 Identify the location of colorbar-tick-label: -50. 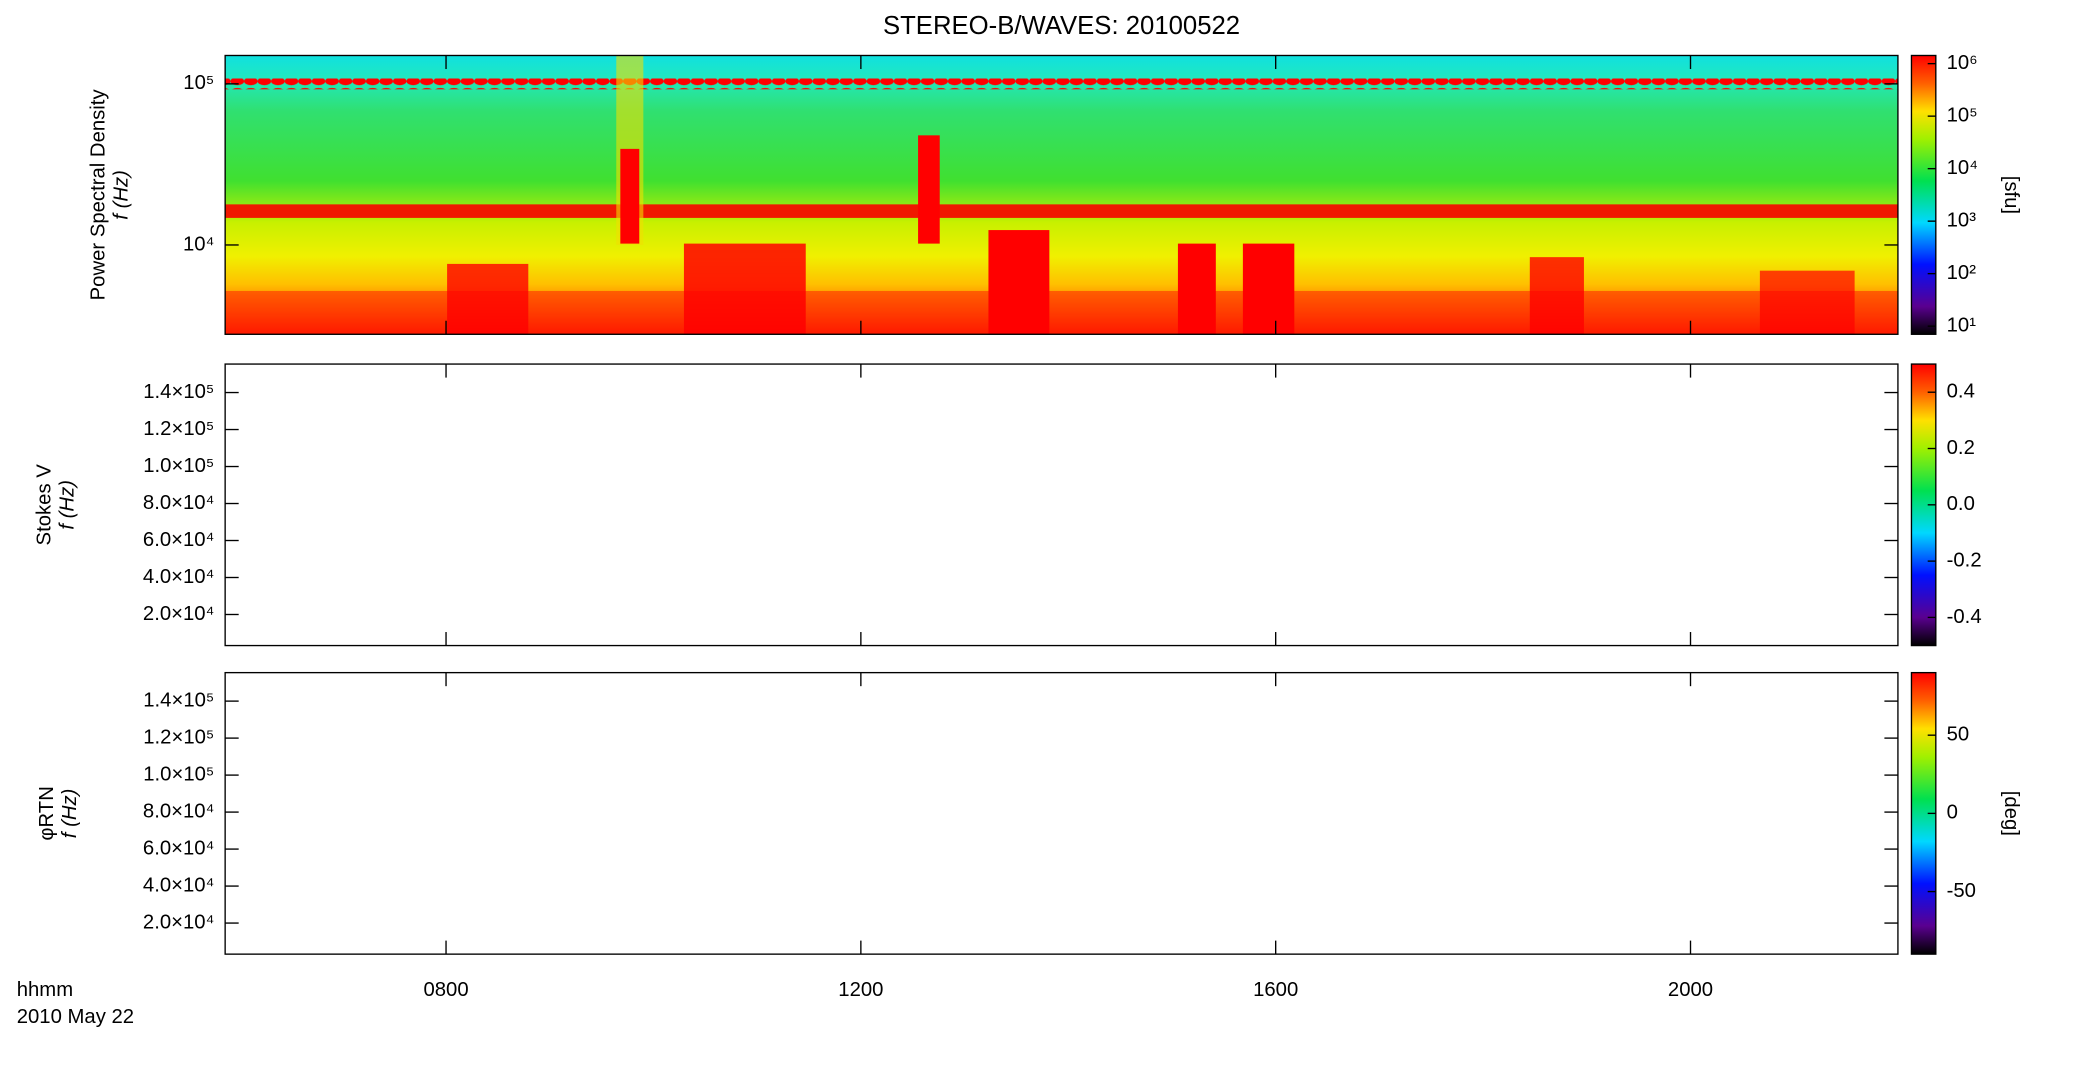
(1961, 891).